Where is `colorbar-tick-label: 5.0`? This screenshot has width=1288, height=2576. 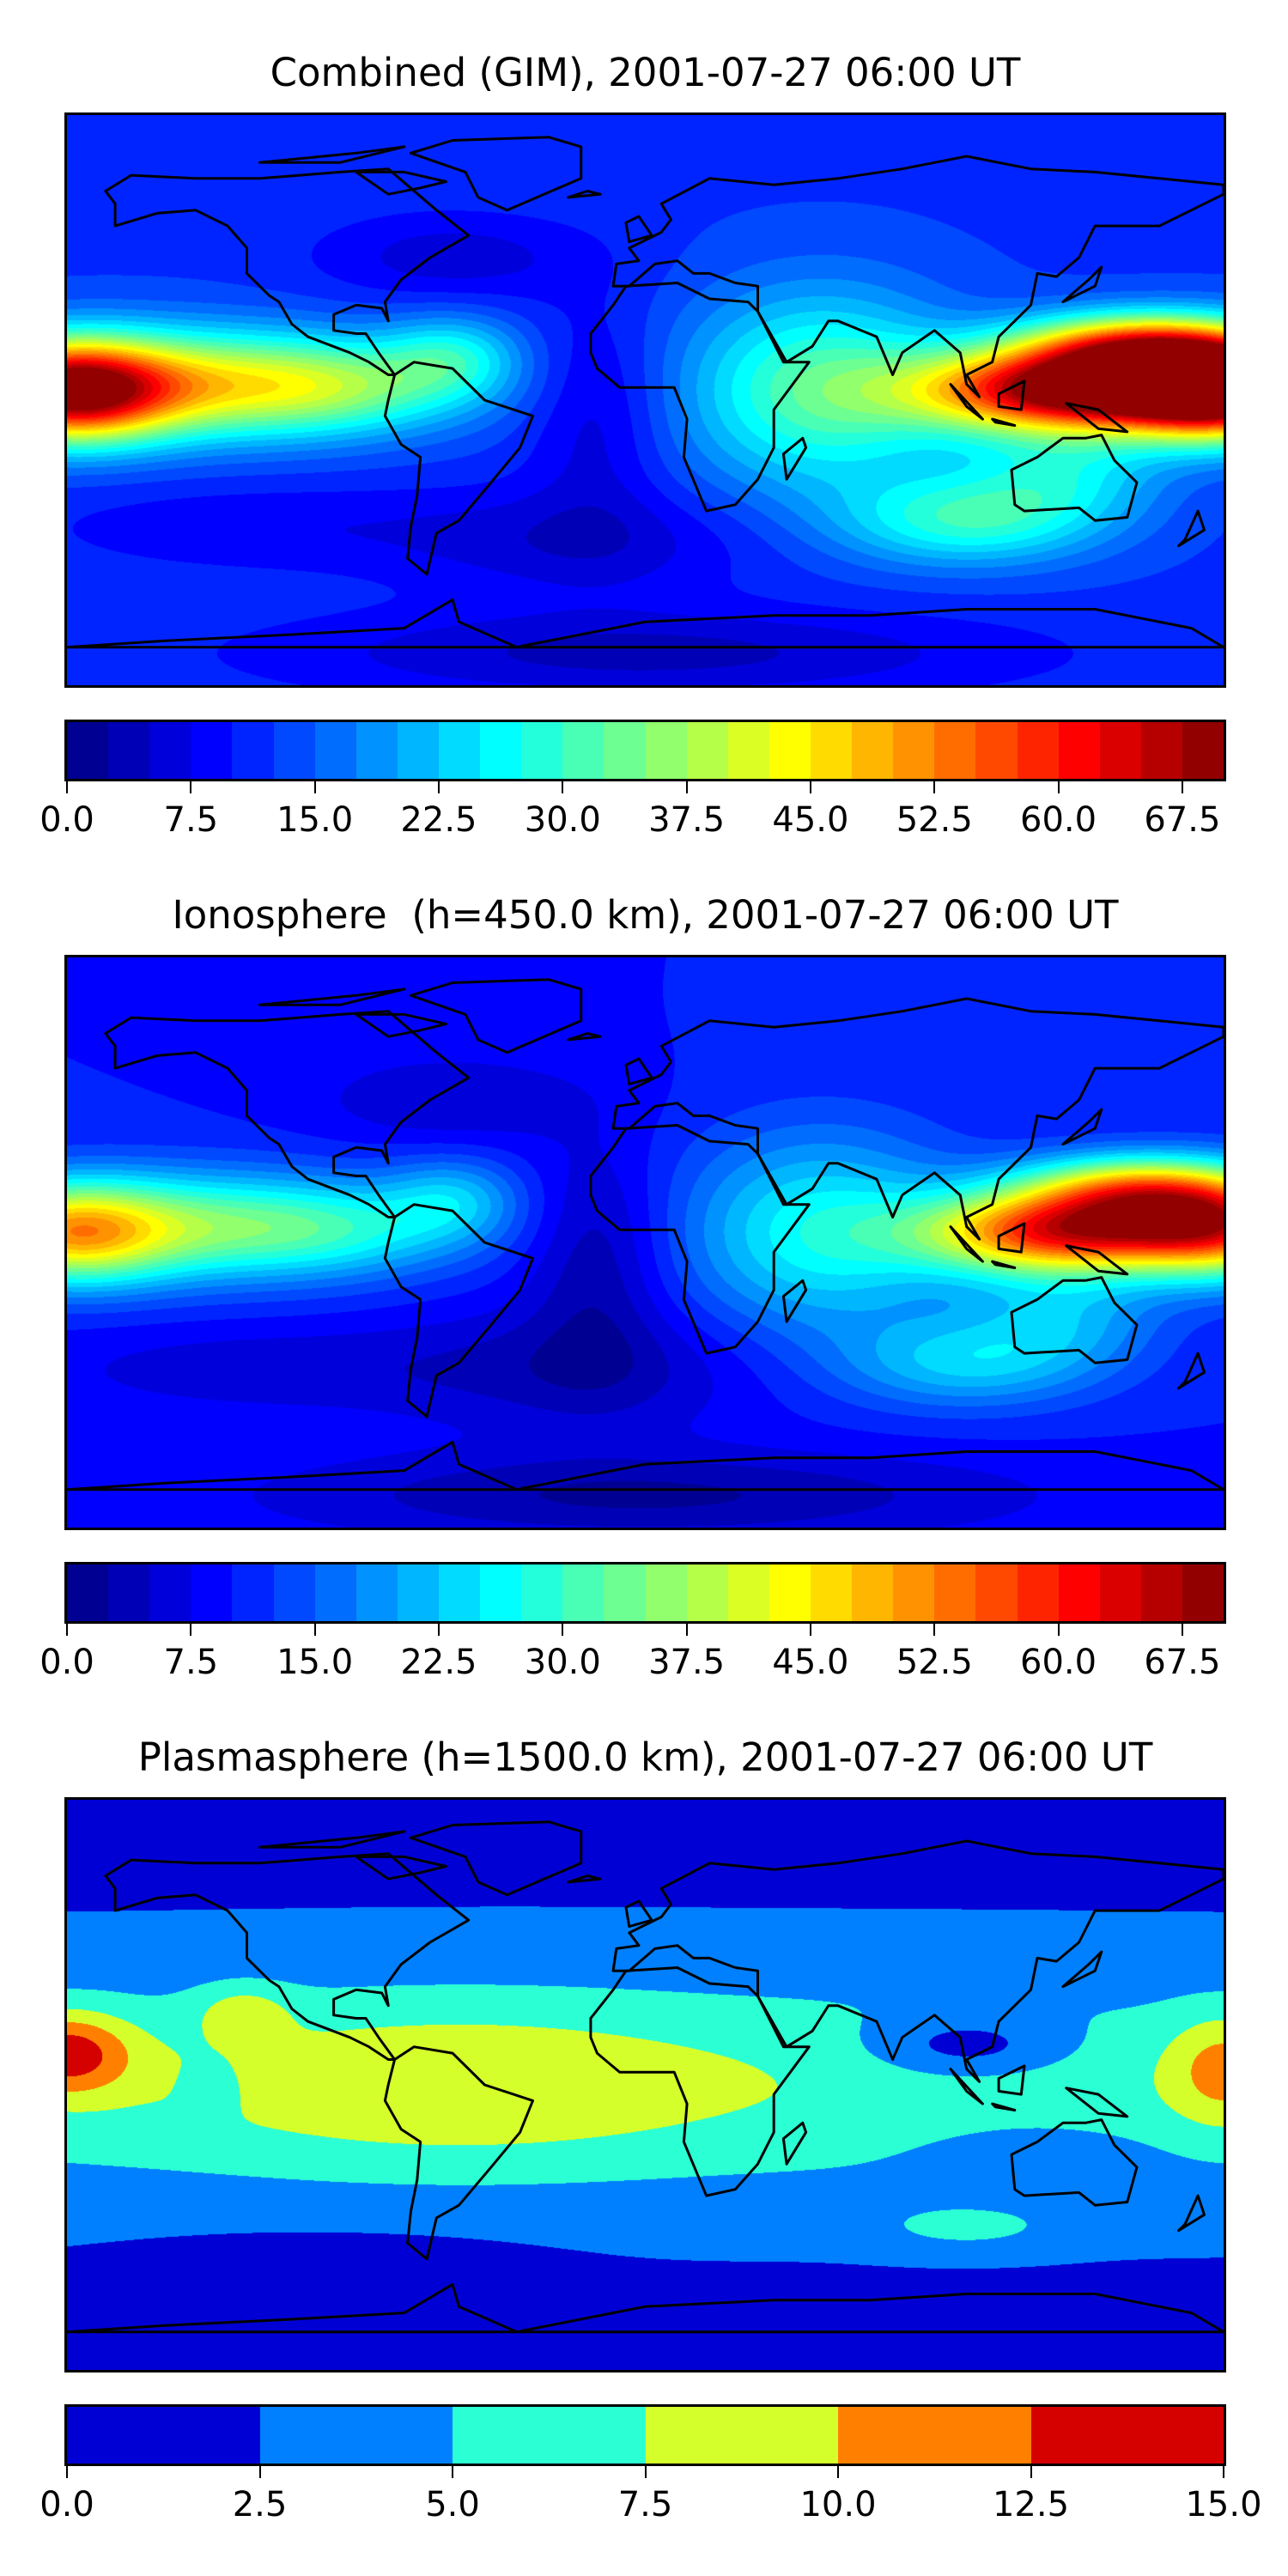 colorbar-tick-label: 5.0 is located at coordinates (452, 2504).